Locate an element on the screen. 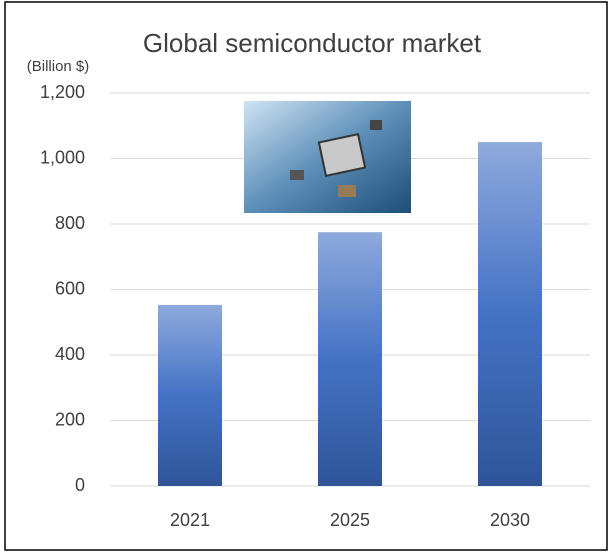 Image resolution: width=610 pixels, height=554 pixels. x-tick-label: 2030 is located at coordinates (510, 520).